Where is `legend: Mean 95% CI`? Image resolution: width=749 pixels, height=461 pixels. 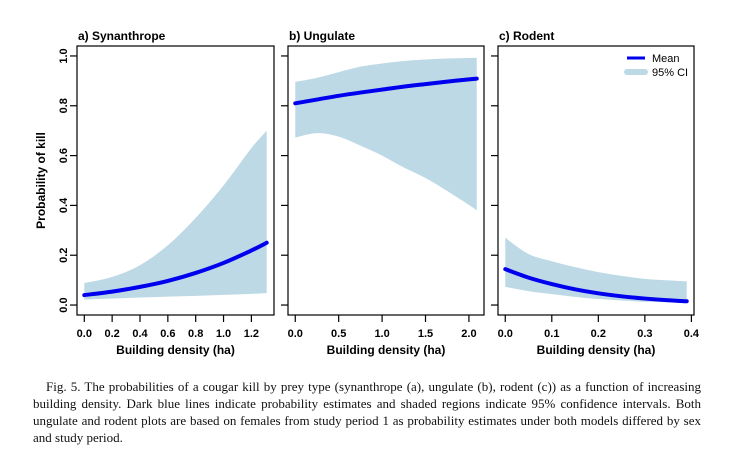
legend: Mean 95% CI is located at coordinates (656, 66).